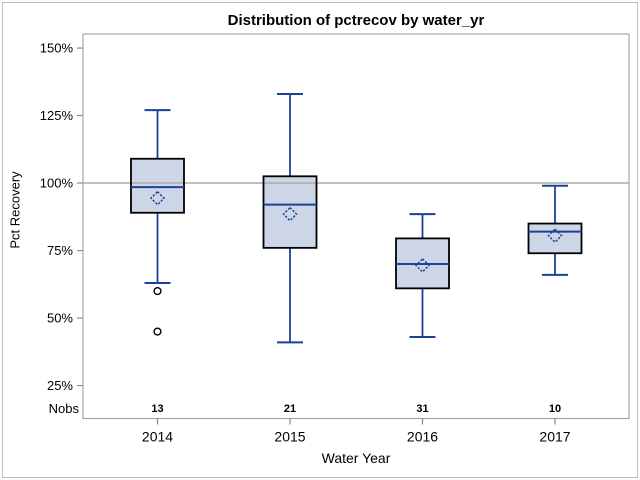  I want to click on box-border-2014, so click(157, 185).